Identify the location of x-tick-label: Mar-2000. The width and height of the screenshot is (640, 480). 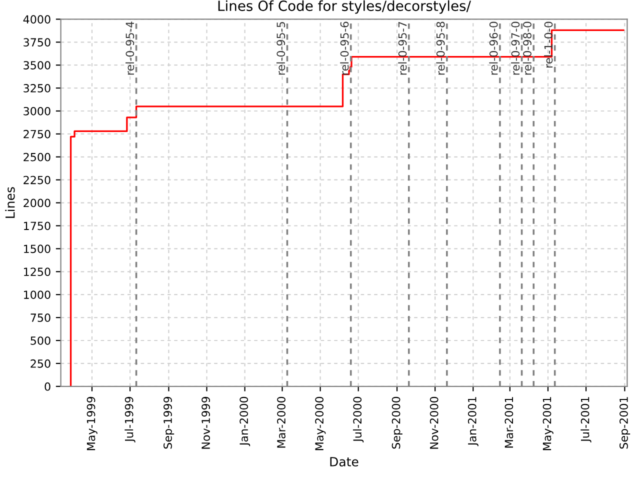
(281, 422).